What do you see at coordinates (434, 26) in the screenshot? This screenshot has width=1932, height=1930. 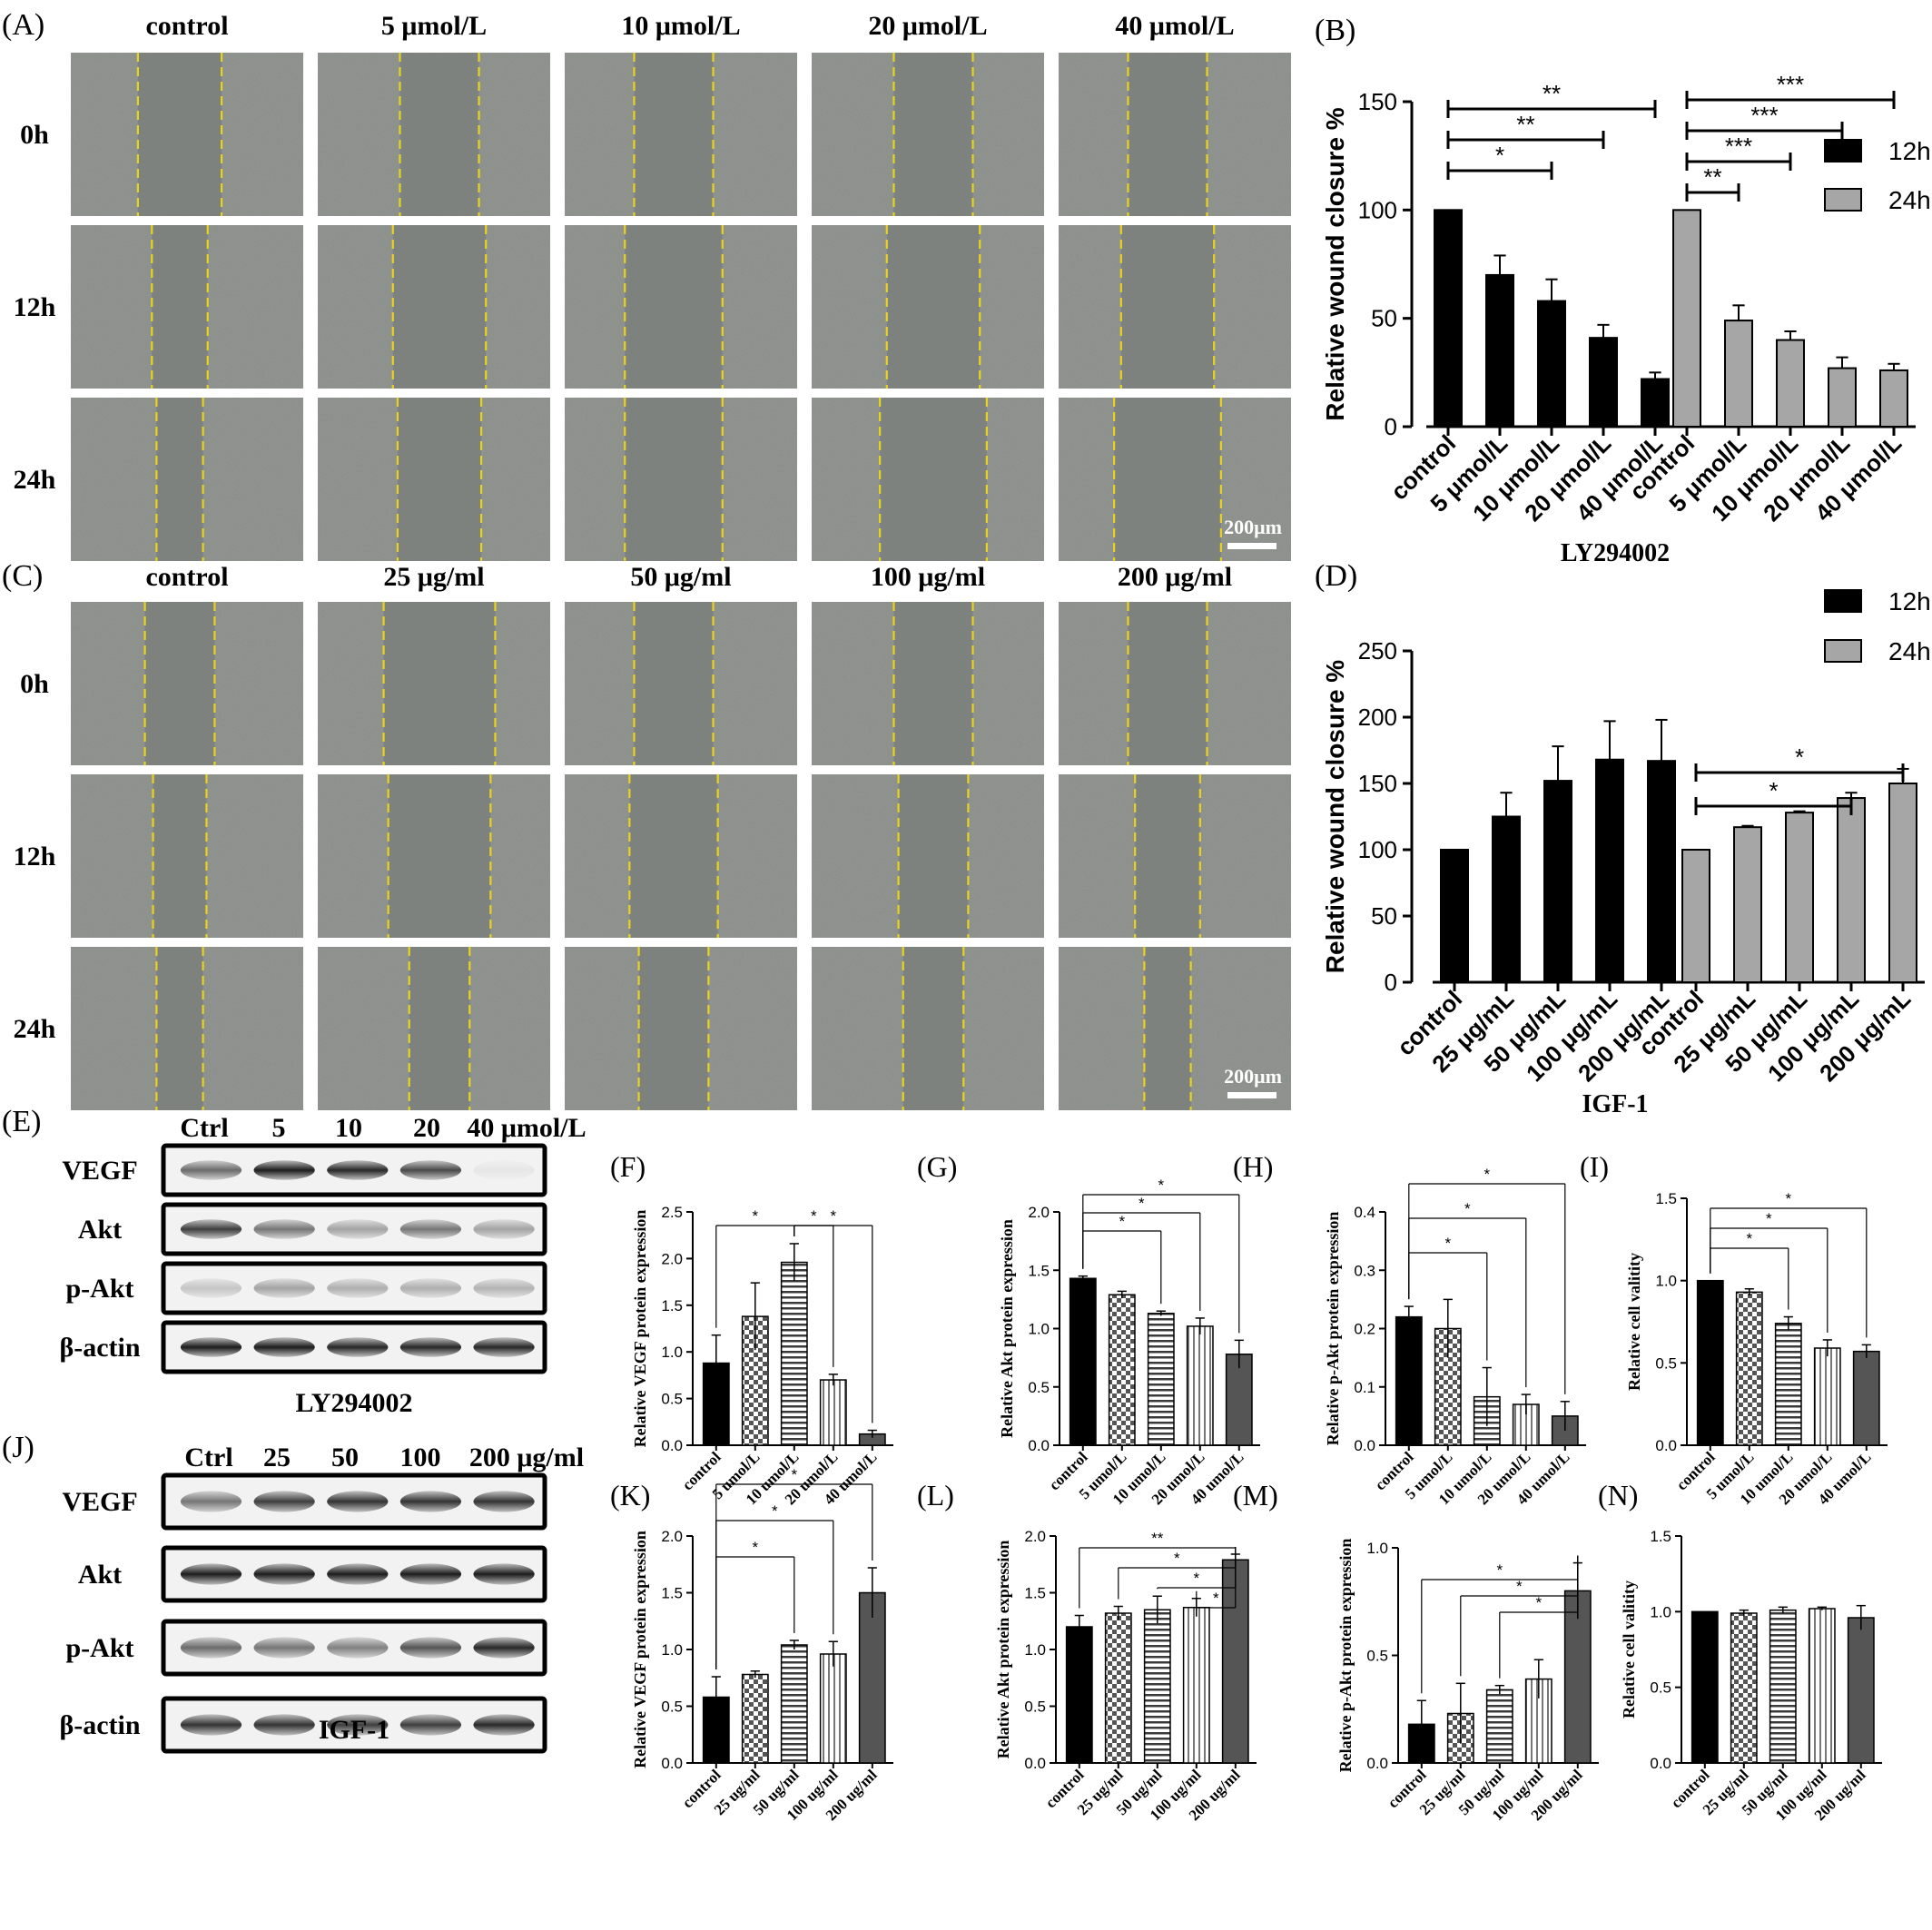 I see `column-label-5-mol-l: 5 μmol/L` at bounding box center [434, 26].